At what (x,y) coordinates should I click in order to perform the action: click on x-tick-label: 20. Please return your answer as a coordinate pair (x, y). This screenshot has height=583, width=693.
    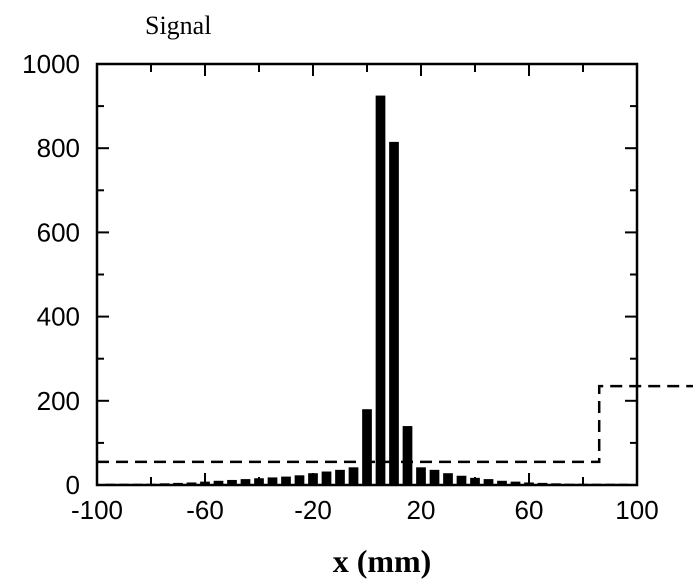
    Looking at the image, I should click on (421, 510).